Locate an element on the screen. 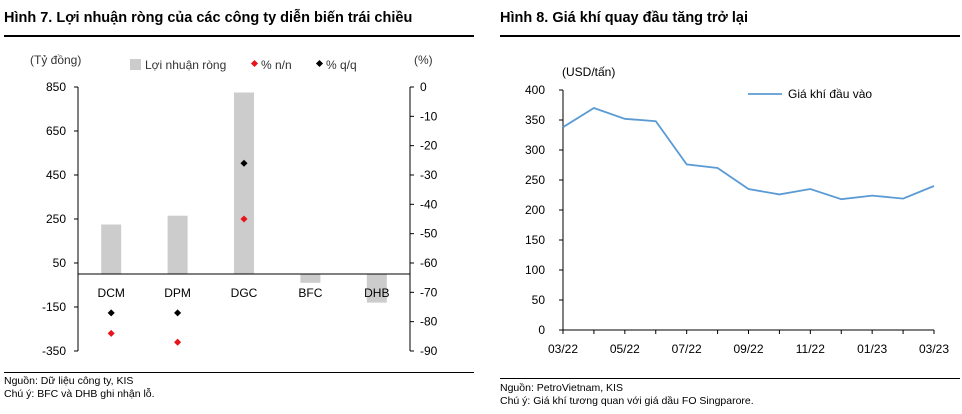 The width and height of the screenshot is (962, 414). y2-tick-label: -30 is located at coordinates (429, 175).